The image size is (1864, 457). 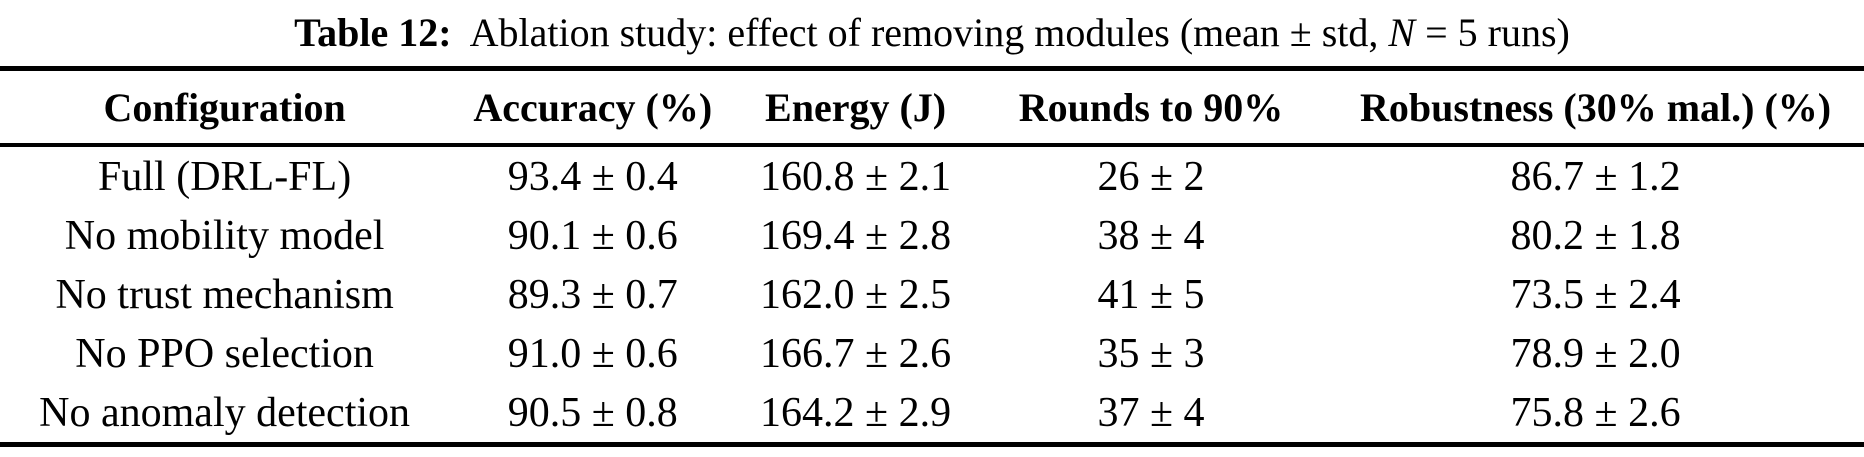 What do you see at coordinates (856, 176) in the screenshot?
I see `energy-cell: 160.8 ± 2.1` at bounding box center [856, 176].